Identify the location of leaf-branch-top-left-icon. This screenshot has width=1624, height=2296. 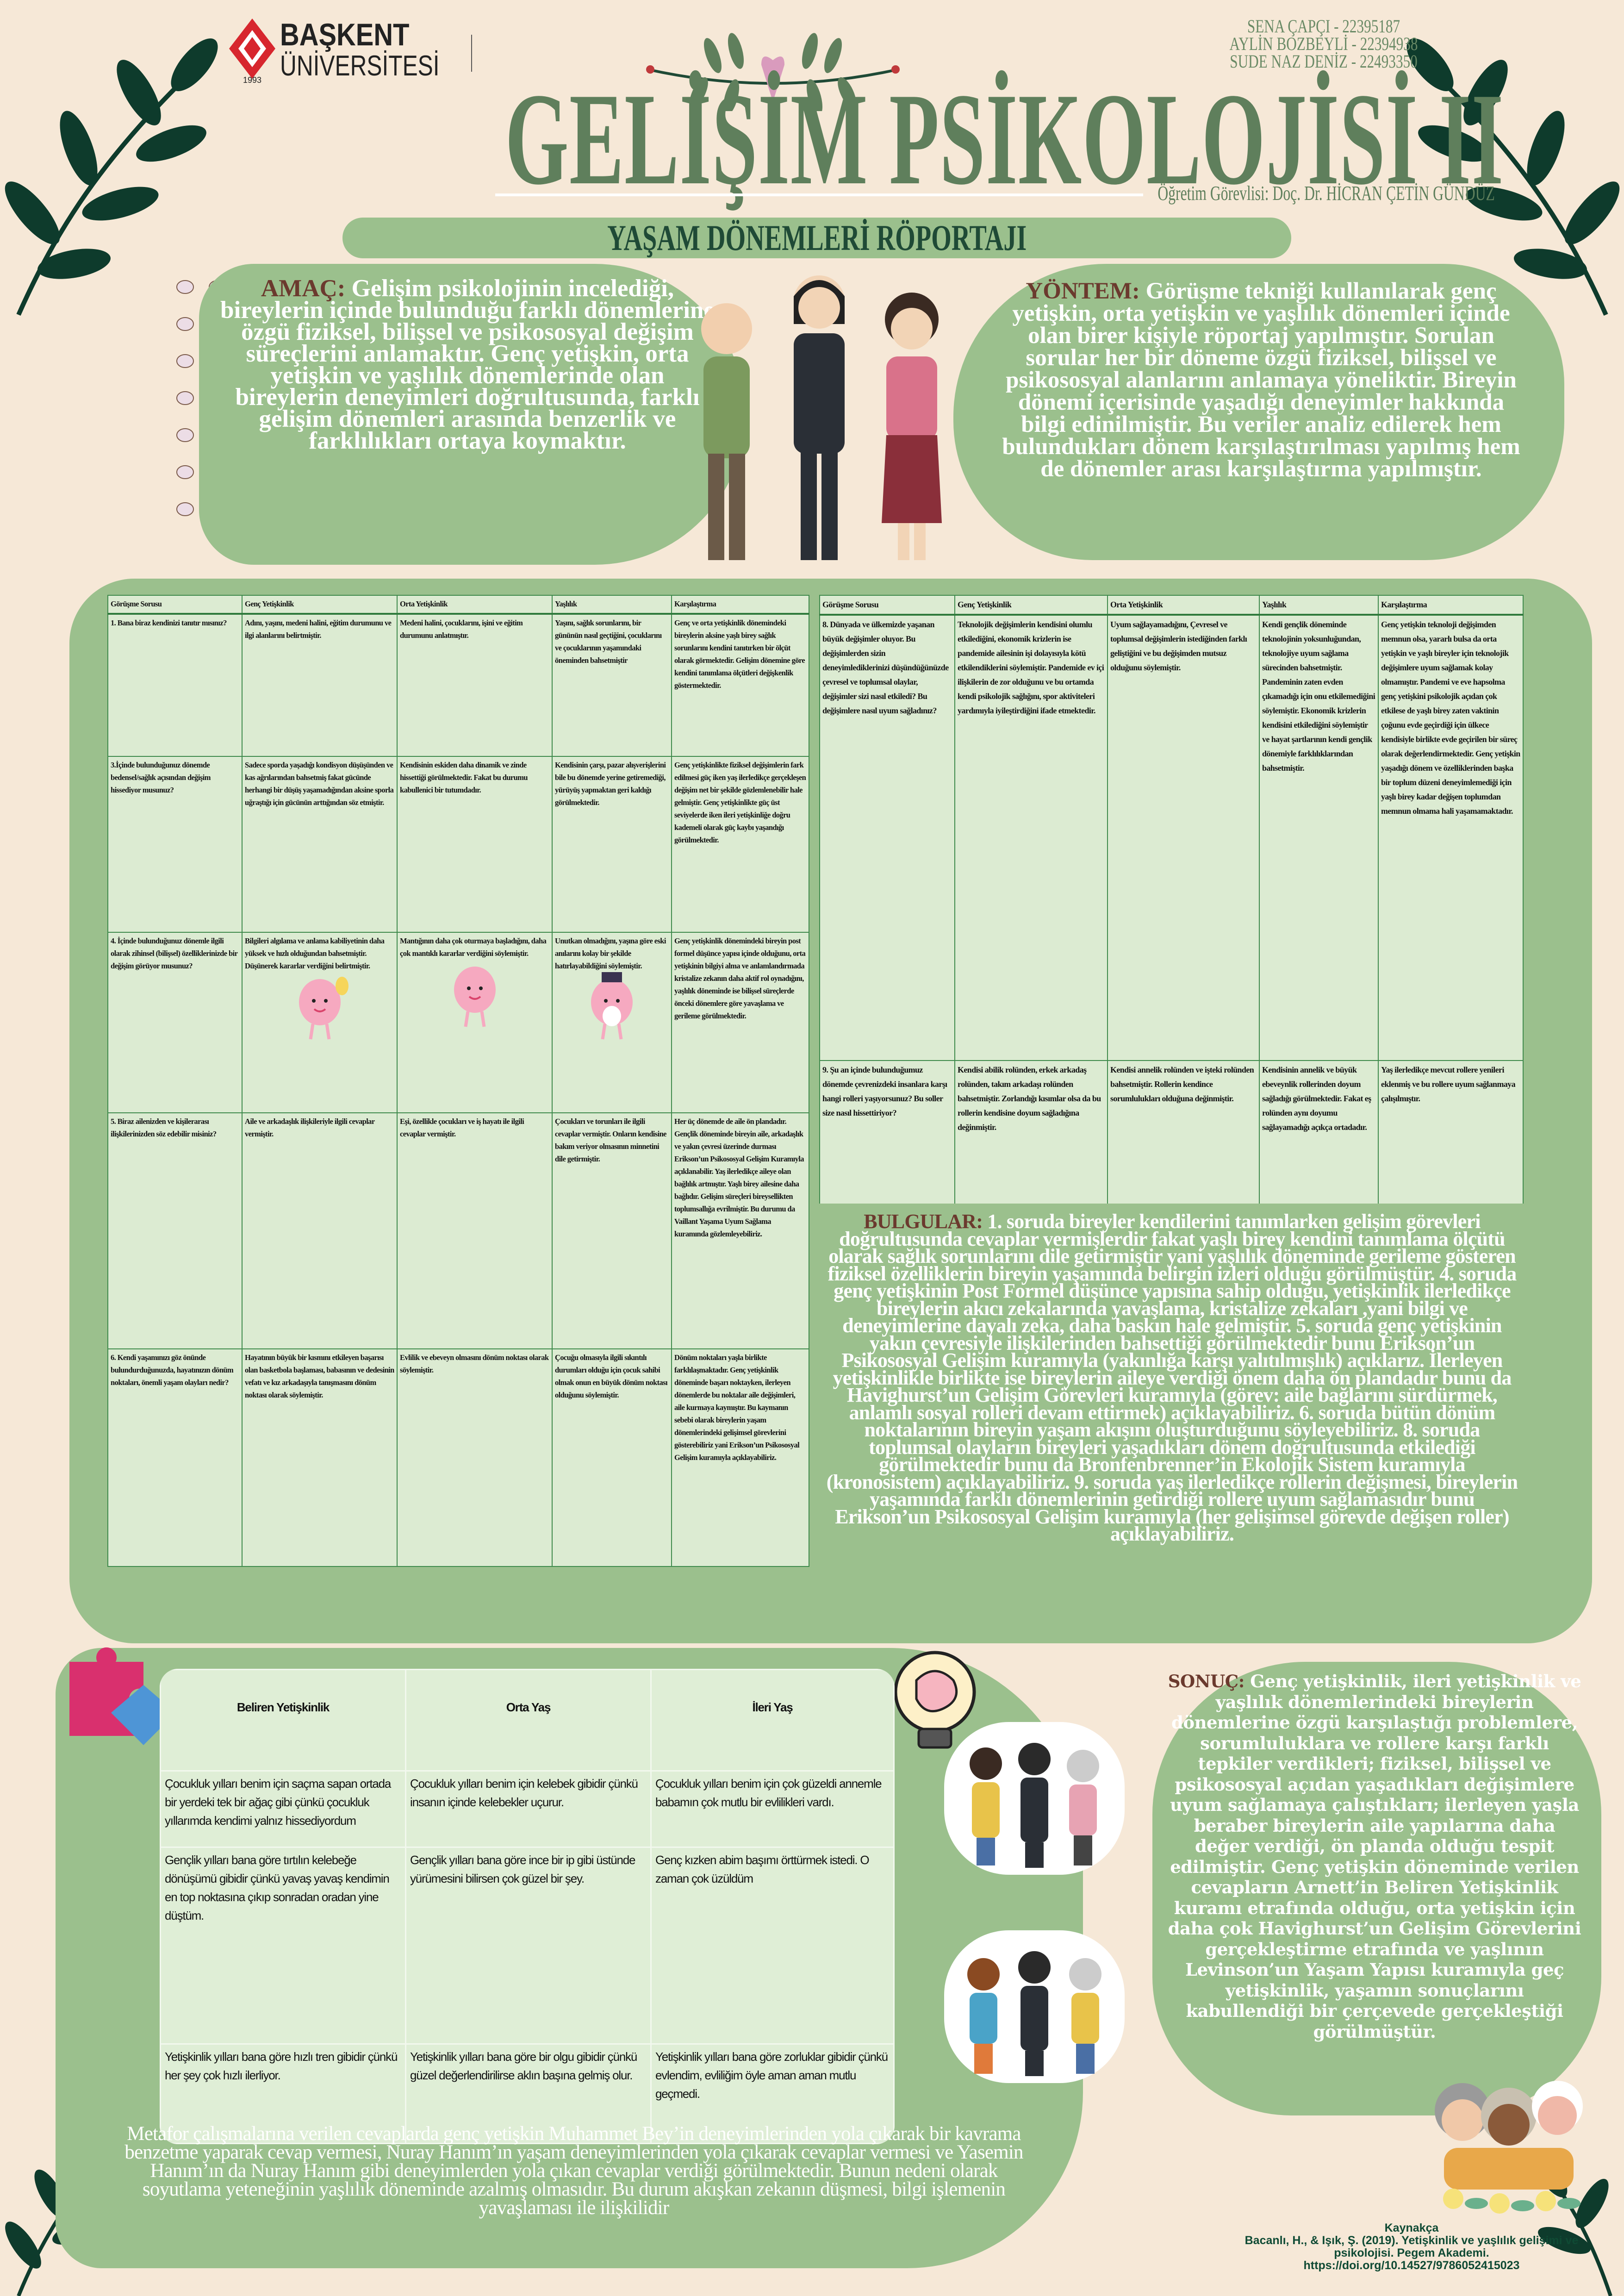
(111, 177).